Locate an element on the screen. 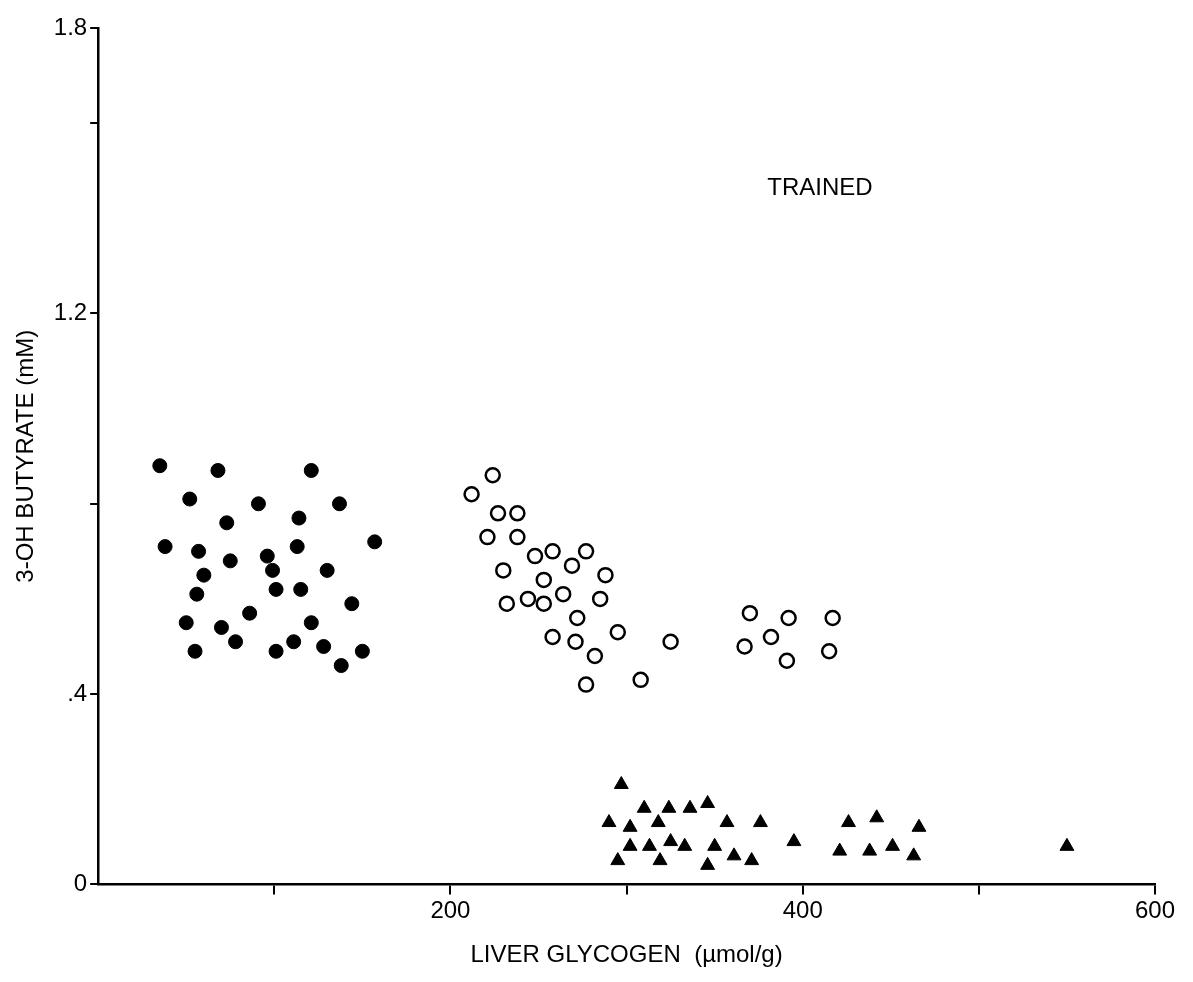 This screenshot has height=982, width=1193. x-axis-title: LIVER GLYCOGEN (µmol/g) is located at coordinates (626, 954).